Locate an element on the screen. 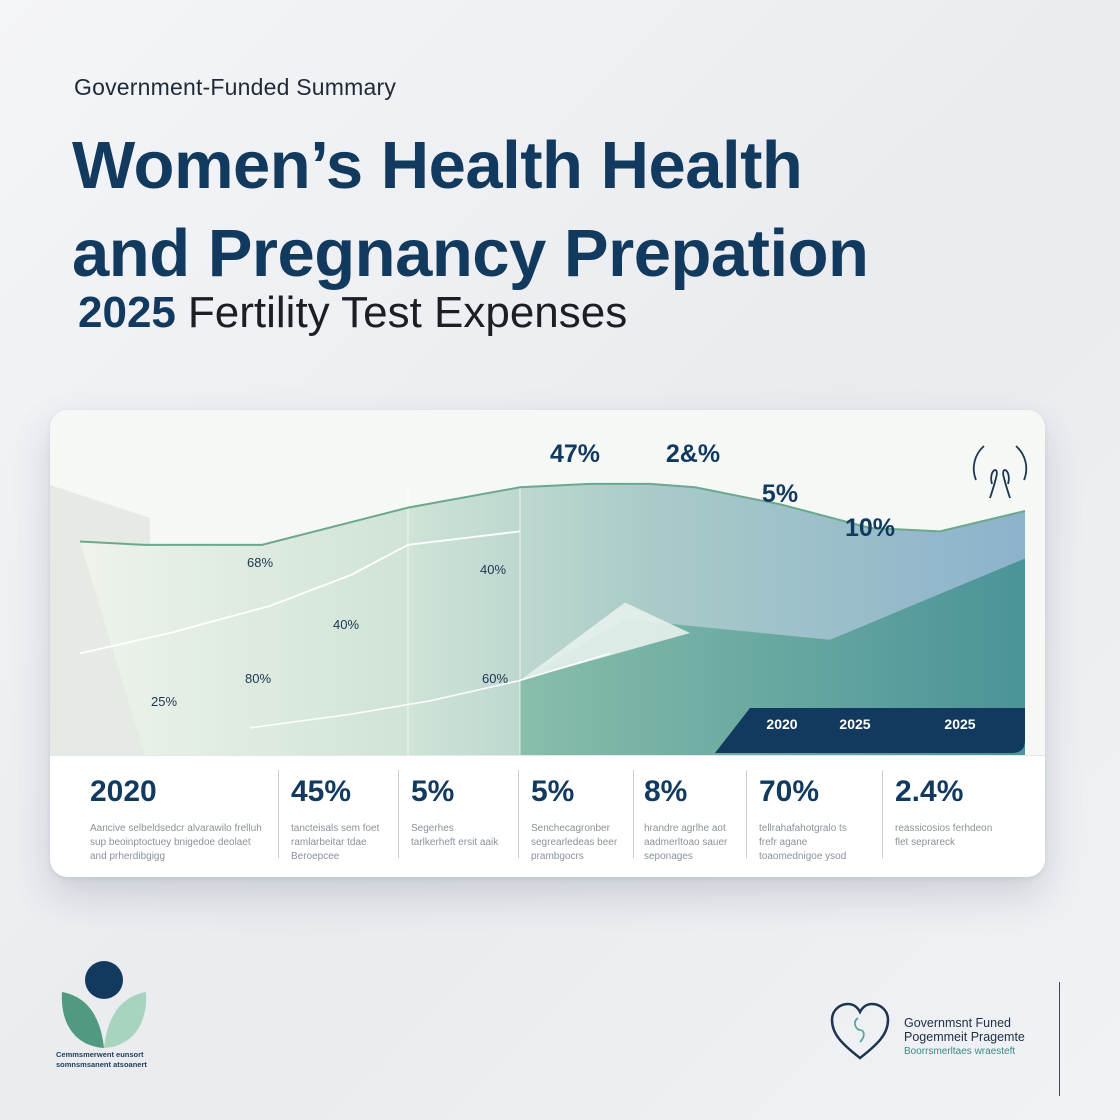  logo-caption-line-1: Cemmsmerwent eunsort is located at coordinates (100, 1054).